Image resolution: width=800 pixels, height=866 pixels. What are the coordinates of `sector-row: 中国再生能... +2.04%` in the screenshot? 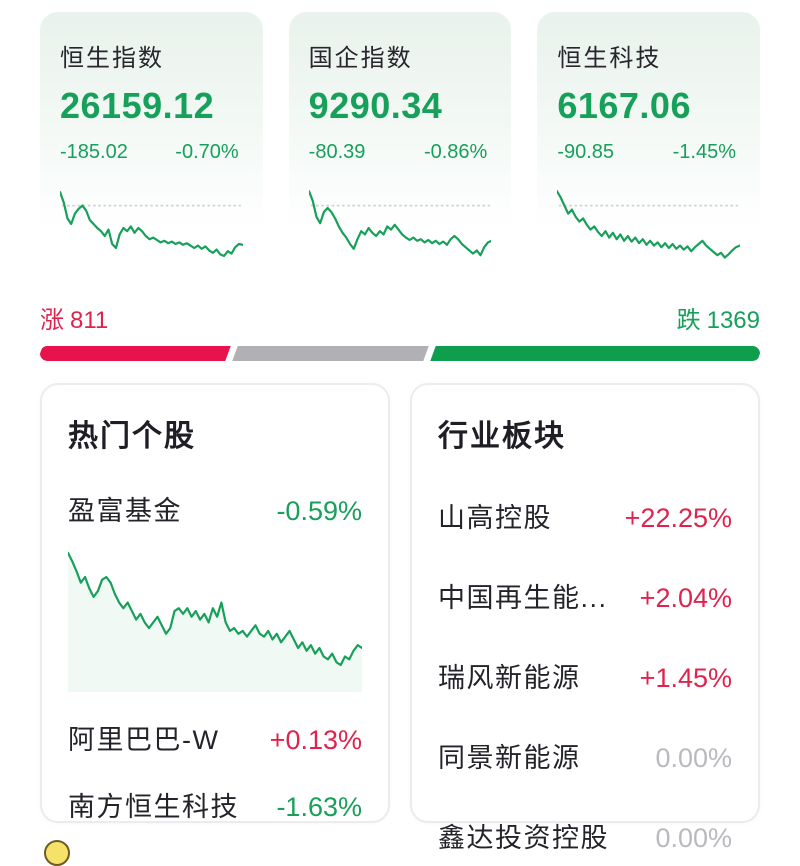 It's located at (585, 595).